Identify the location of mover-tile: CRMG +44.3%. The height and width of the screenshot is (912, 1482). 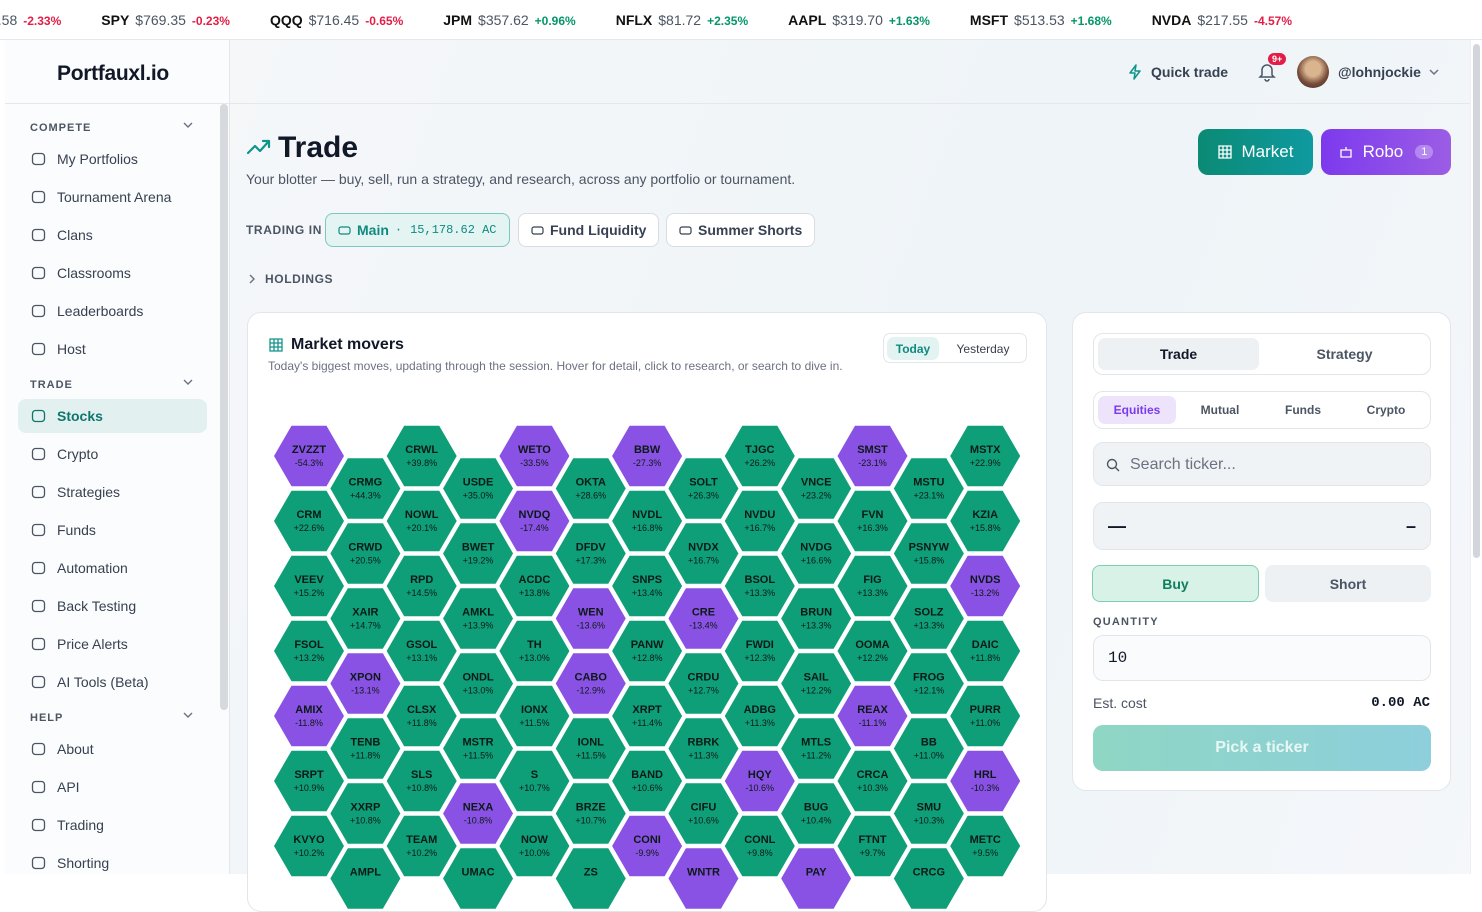
(365, 488).